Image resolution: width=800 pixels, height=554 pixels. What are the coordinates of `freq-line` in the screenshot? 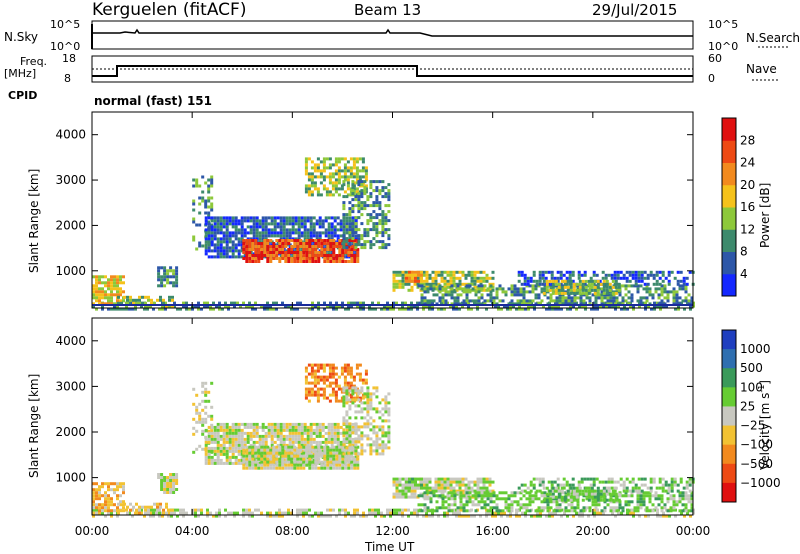 It's located at (392, 71).